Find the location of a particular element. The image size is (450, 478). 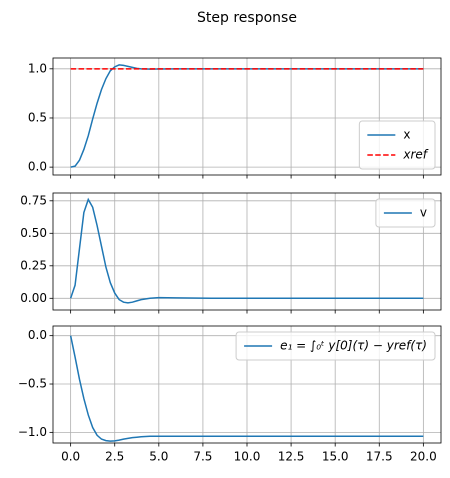

figure-title: Step response is located at coordinates (247, 18).